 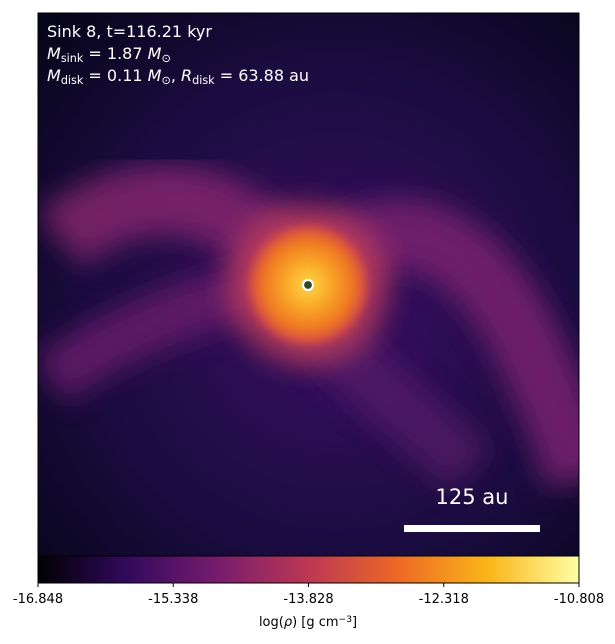 What do you see at coordinates (72, 58) in the screenshot?
I see `subscript: sink` at bounding box center [72, 58].